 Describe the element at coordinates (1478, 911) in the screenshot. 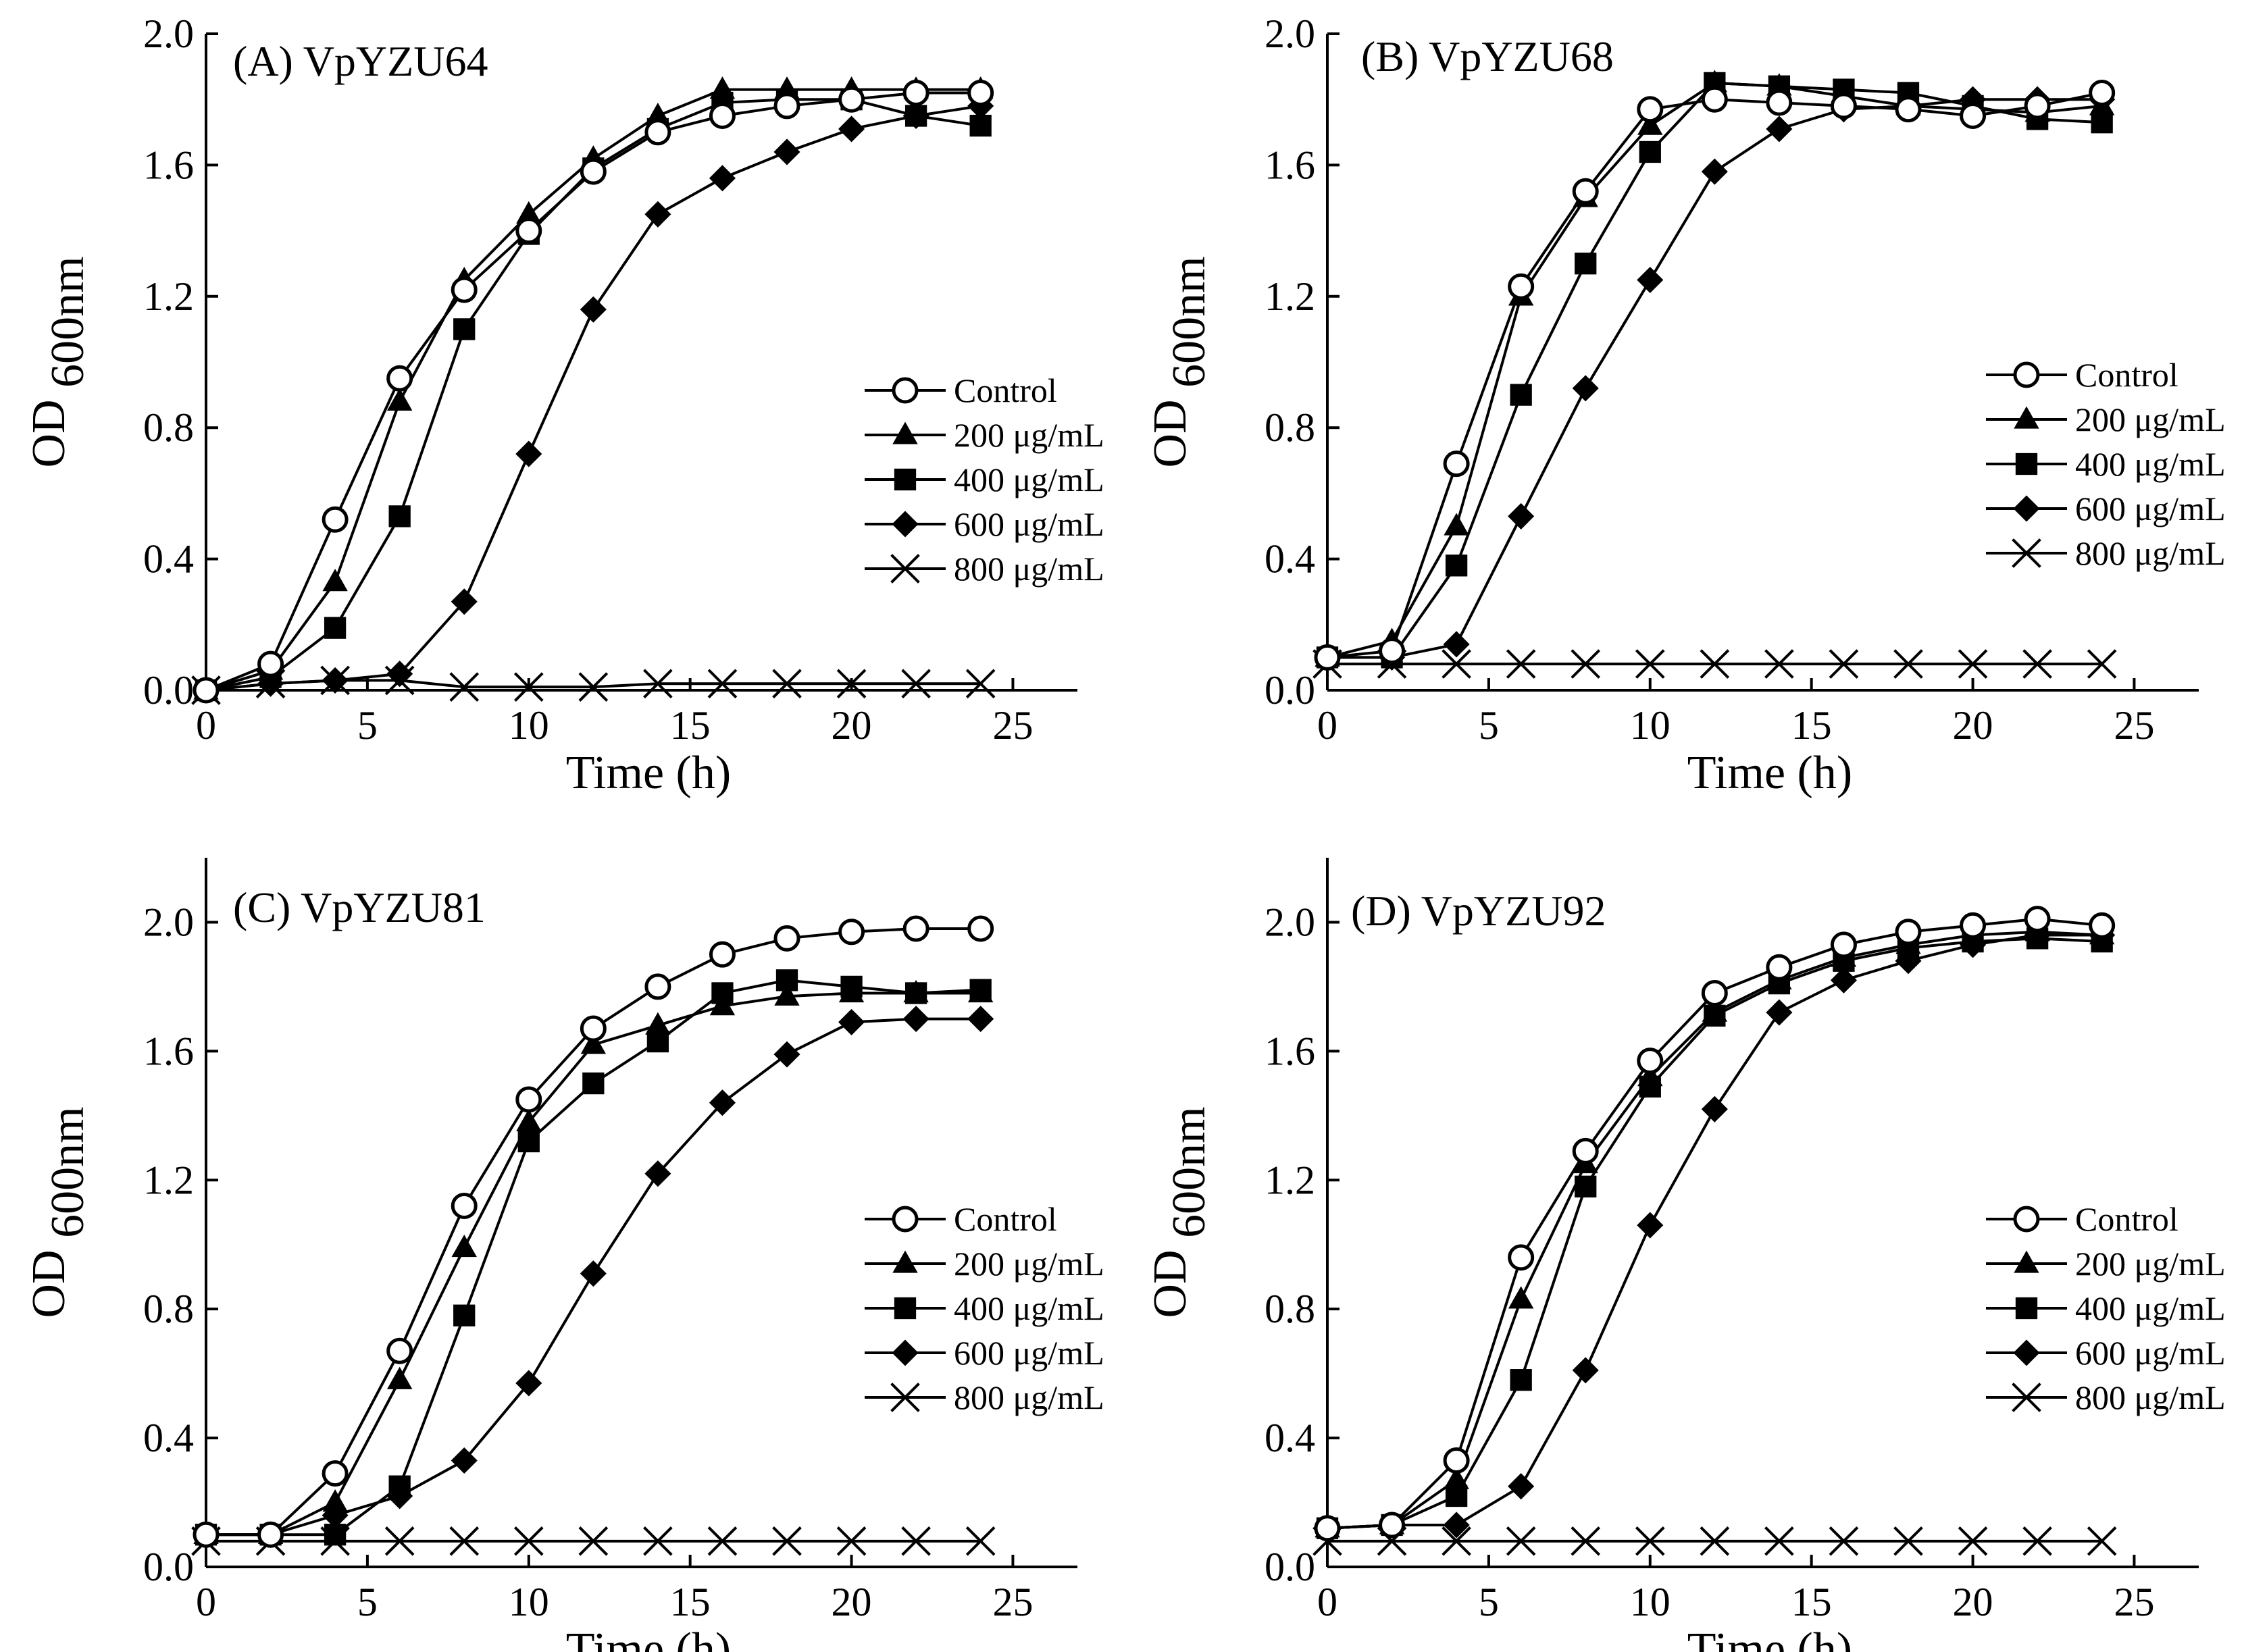

I see `panel-title: (D) VpYZU92` at that location.